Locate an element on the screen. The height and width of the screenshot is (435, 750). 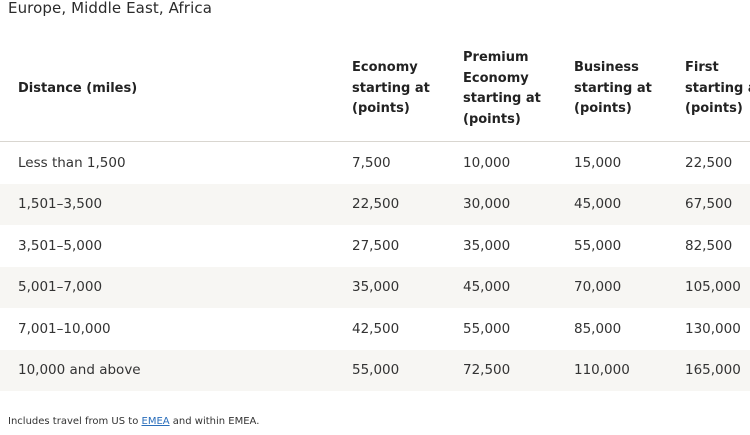
cell-first: 165,000 is located at coordinates (717, 370).